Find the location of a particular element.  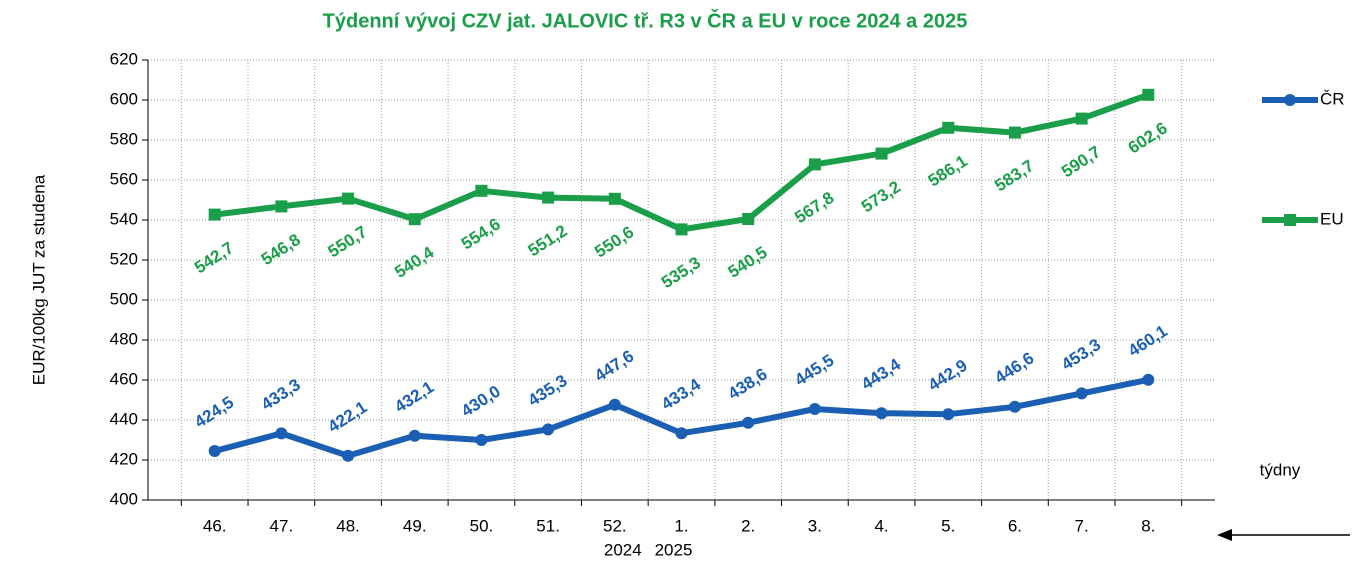

x-tick-label: 2. is located at coordinates (748, 525).